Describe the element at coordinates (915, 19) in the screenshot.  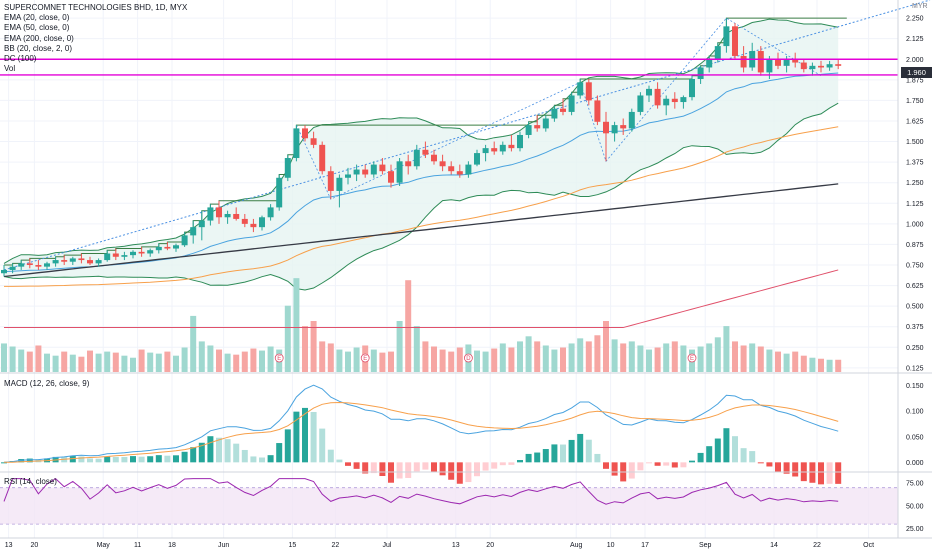
I see `y-tick-label: 2.250` at that location.